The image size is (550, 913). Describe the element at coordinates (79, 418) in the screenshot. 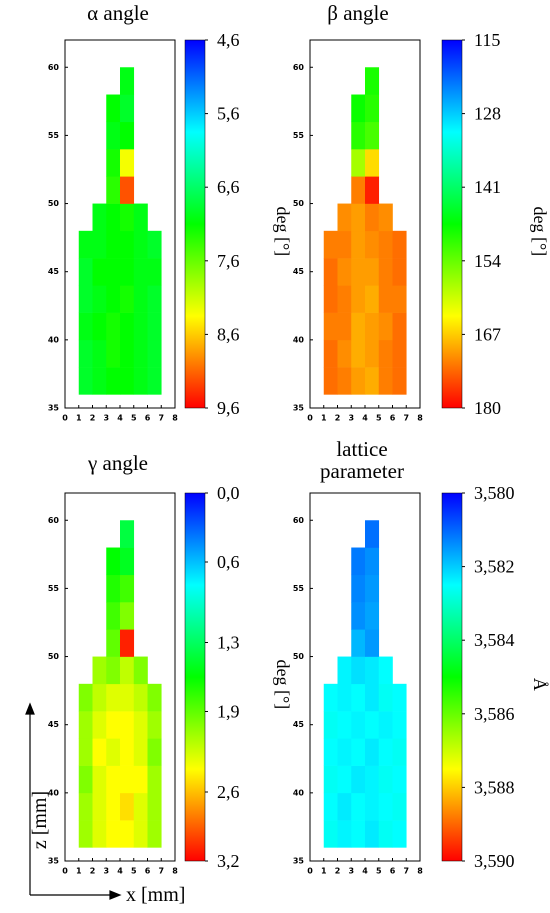

I see `x-tick-label: 1` at that location.